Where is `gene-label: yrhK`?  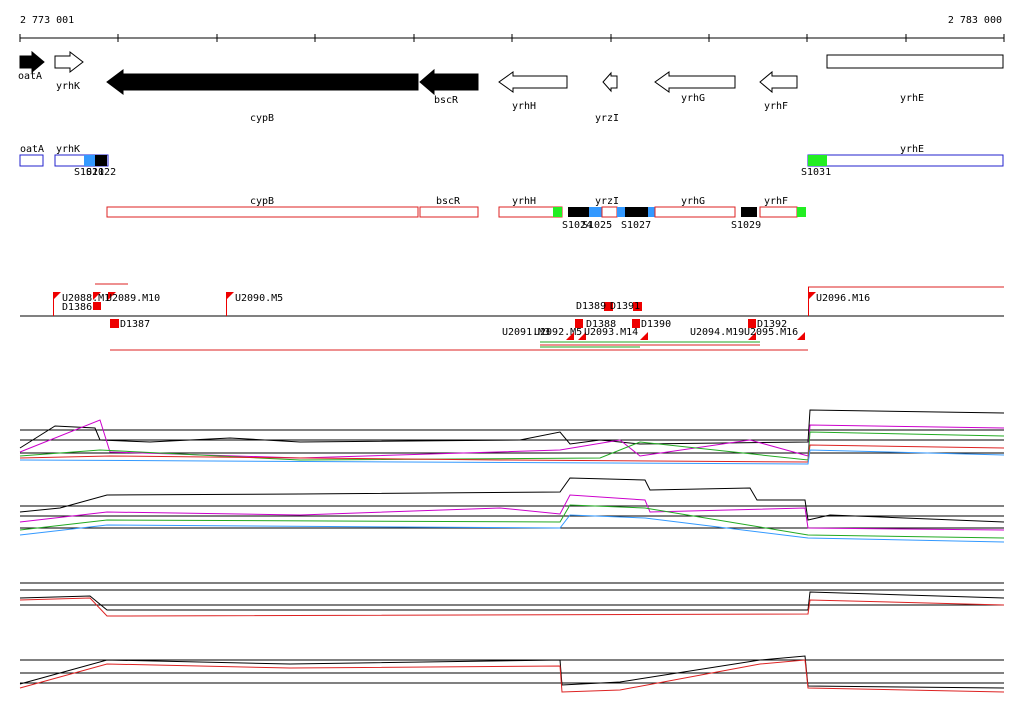
gene-label: yrhK is located at coordinates (68, 86).